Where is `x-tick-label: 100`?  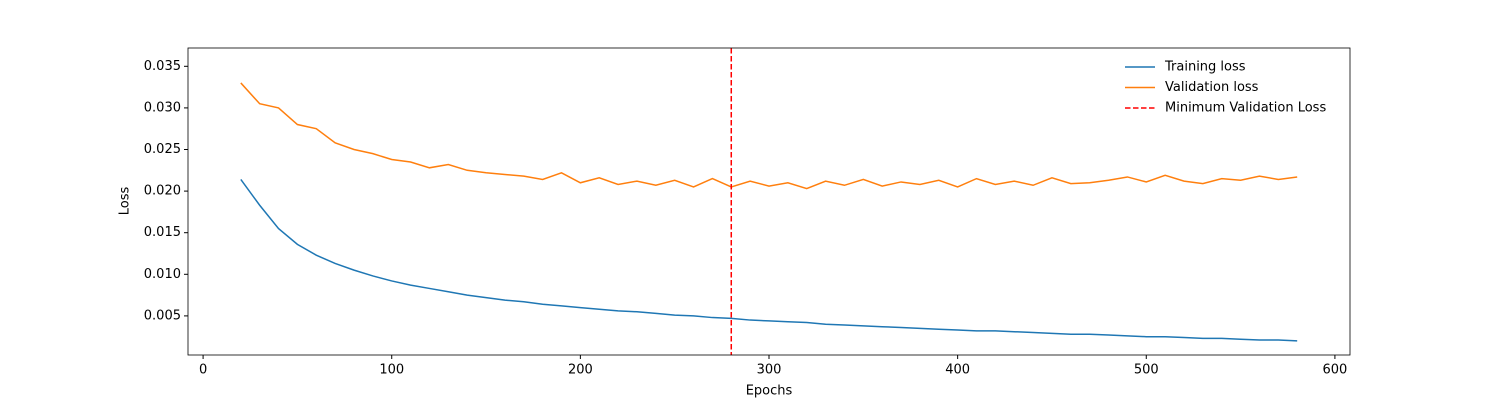 x-tick-label: 100 is located at coordinates (391, 370).